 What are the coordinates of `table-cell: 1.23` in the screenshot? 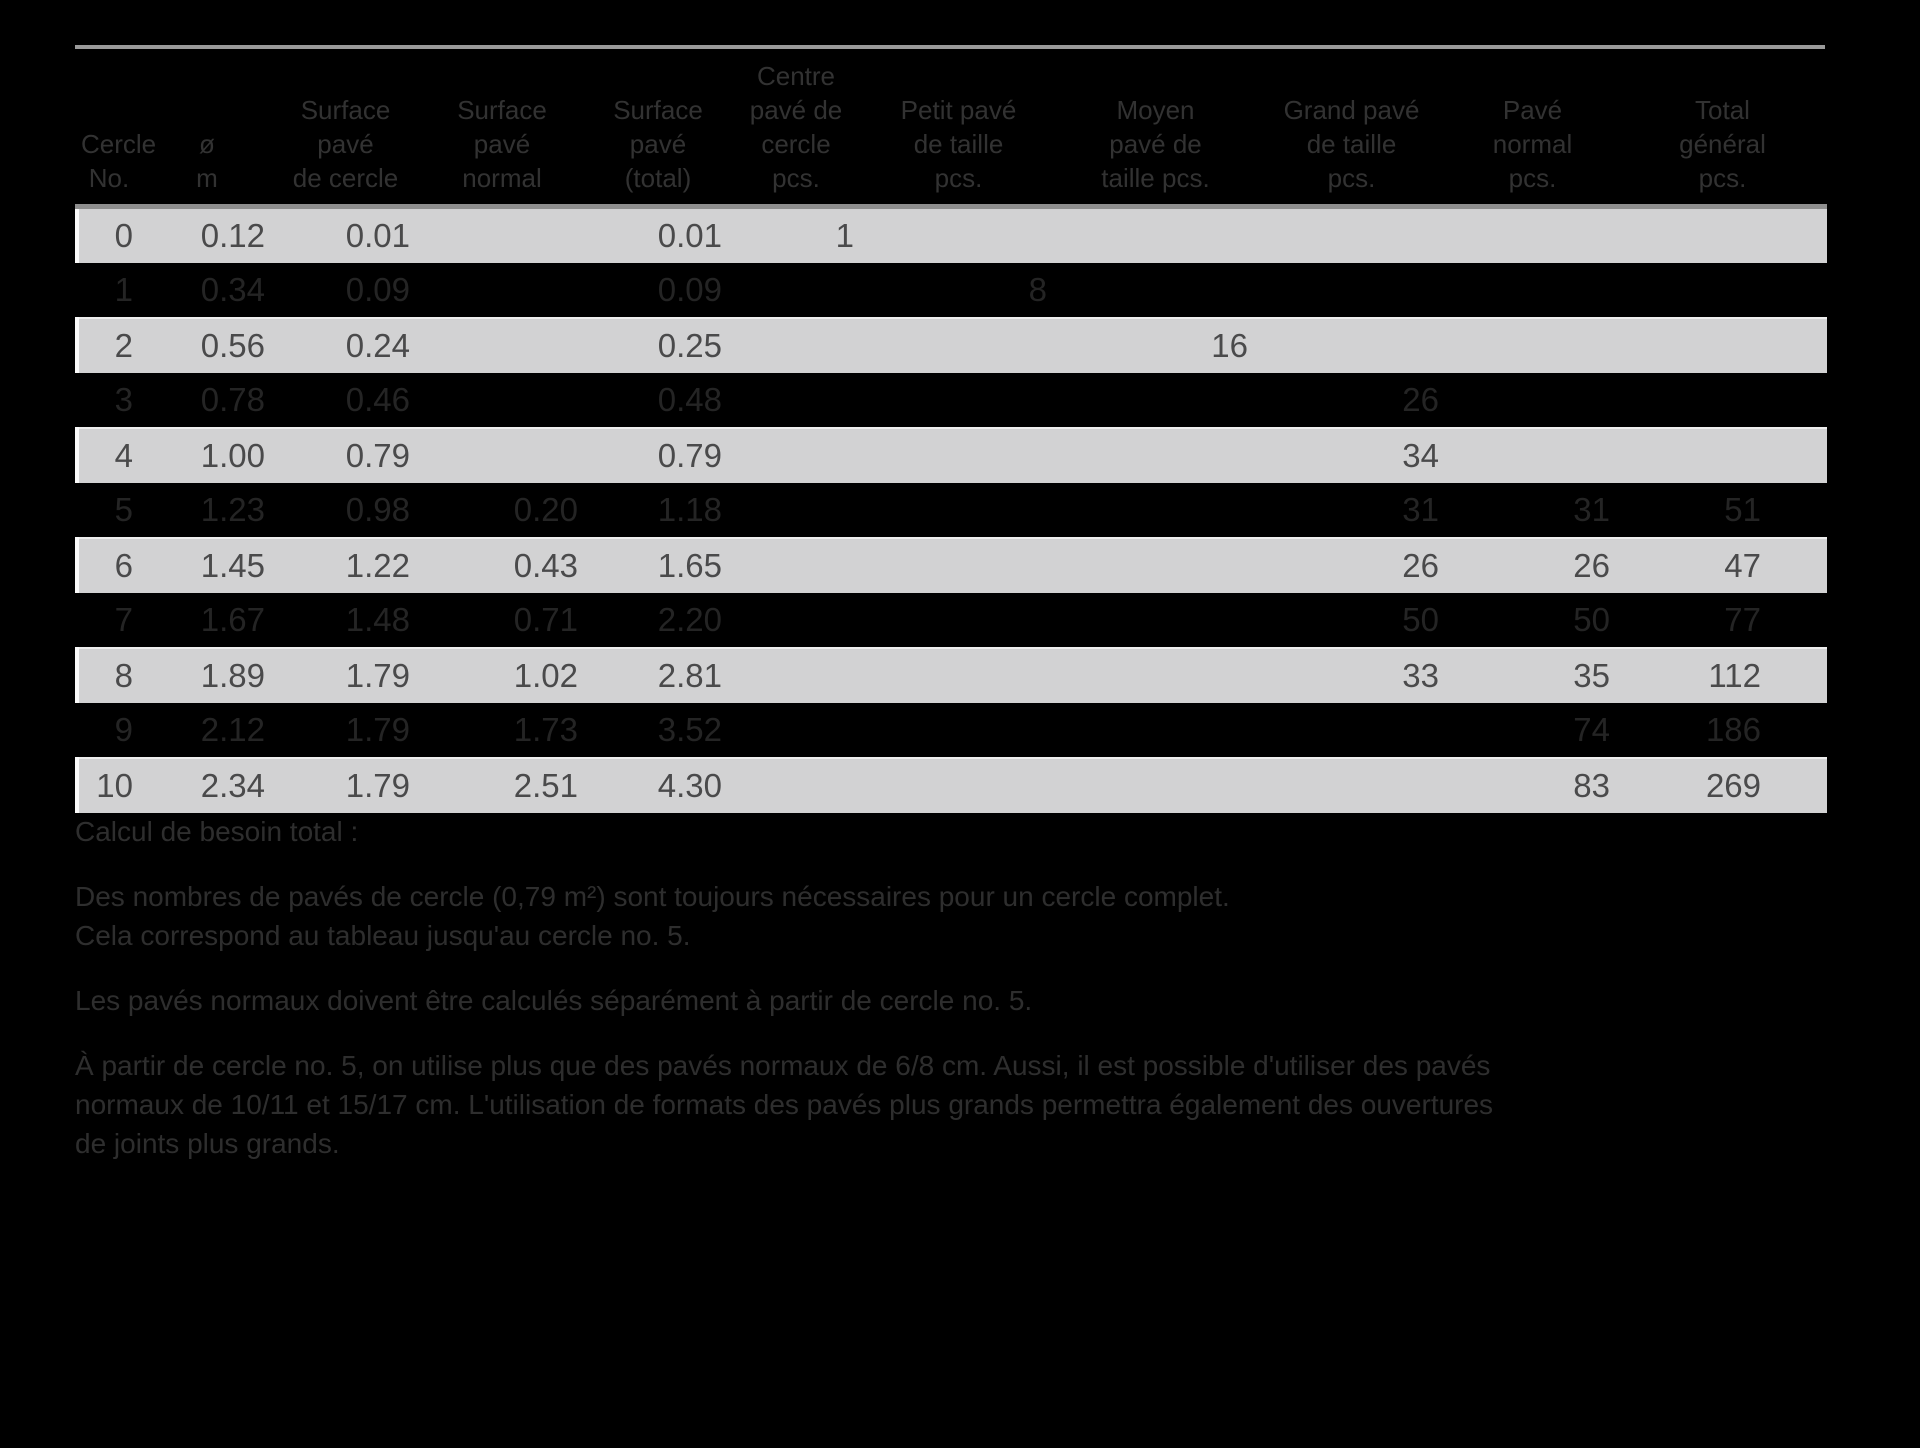 It's located at (207, 510).